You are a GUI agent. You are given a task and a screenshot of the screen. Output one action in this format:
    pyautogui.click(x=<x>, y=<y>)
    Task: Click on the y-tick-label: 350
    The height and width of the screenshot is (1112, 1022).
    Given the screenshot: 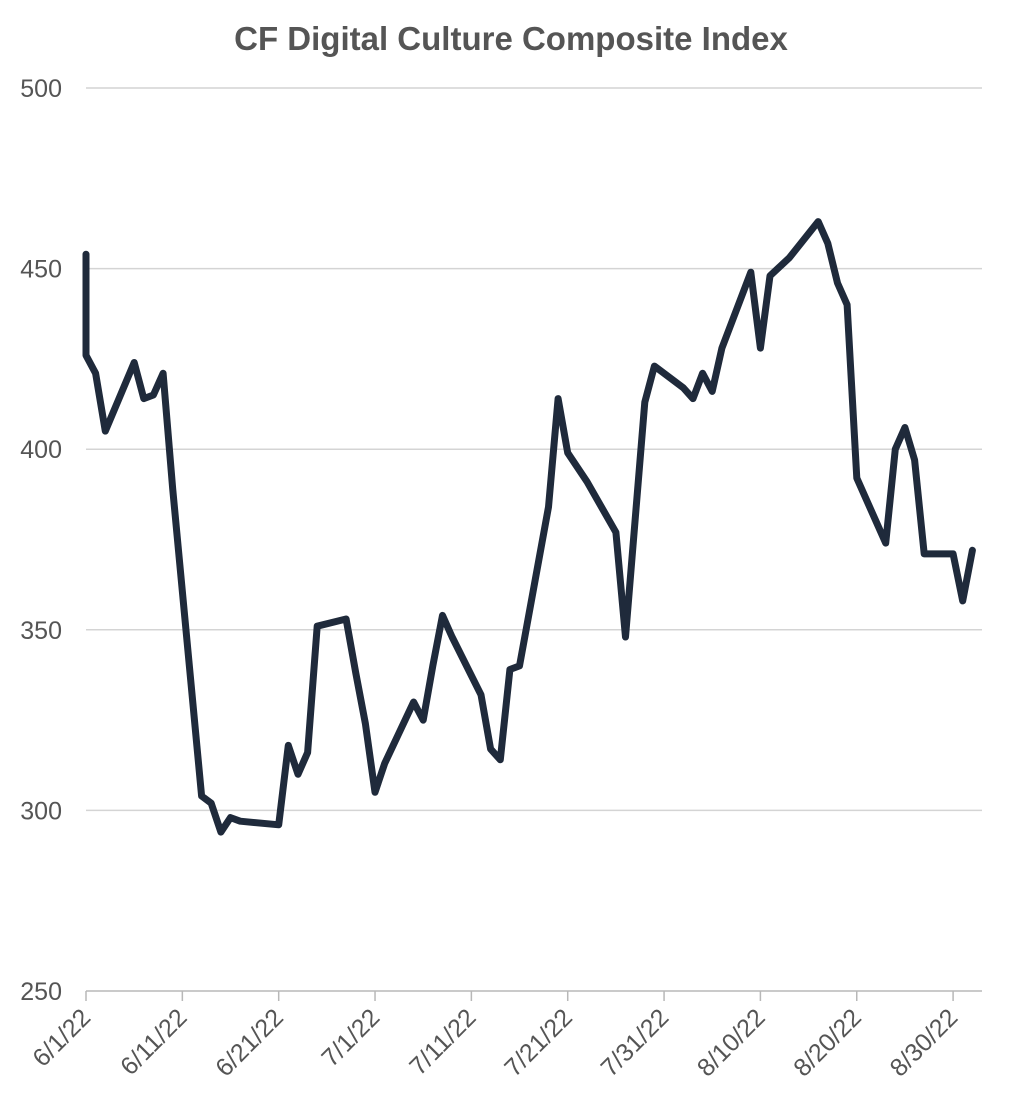 What is the action you would take?
    pyautogui.click(x=41, y=631)
    